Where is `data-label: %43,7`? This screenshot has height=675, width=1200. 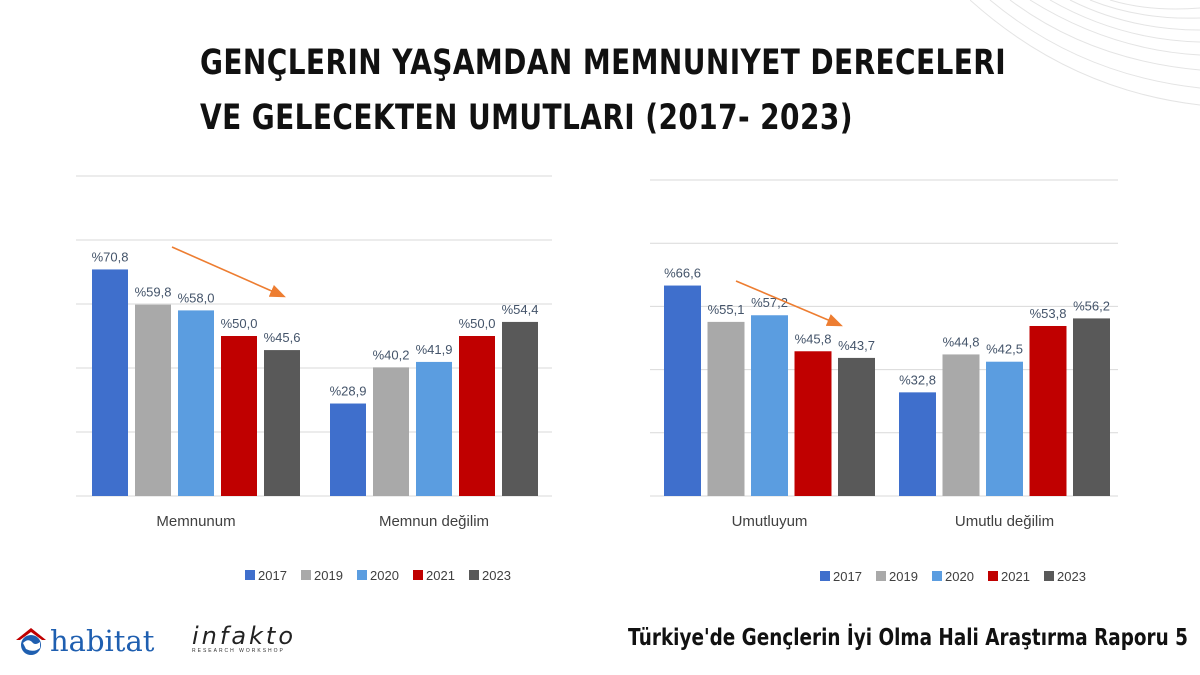
data-label: %43,7 is located at coordinates (856, 345).